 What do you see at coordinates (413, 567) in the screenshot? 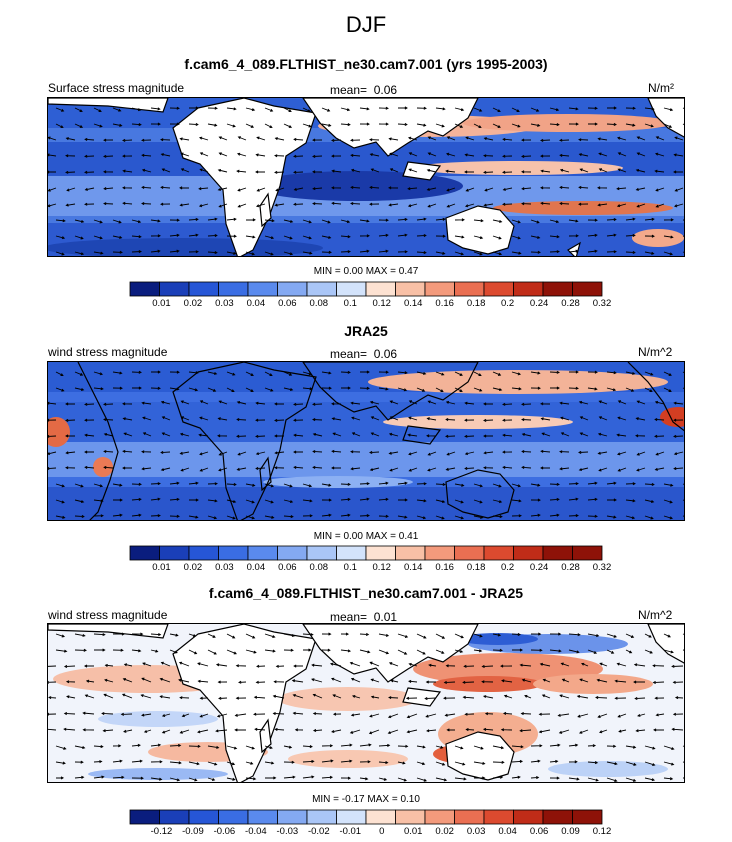
I see `colorbar-tick: 0.14` at bounding box center [413, 567].